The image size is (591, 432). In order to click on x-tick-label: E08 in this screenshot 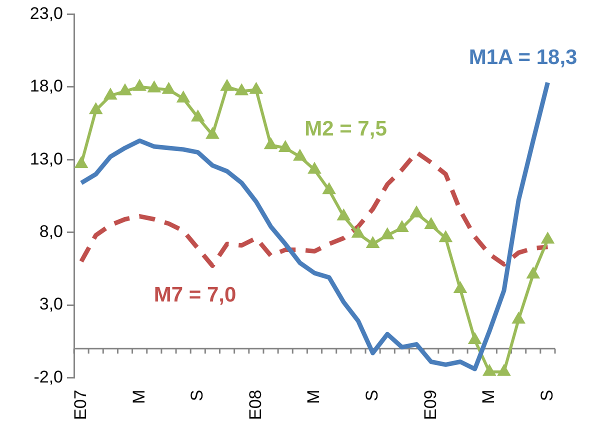, I will do `click(255, 405)`.